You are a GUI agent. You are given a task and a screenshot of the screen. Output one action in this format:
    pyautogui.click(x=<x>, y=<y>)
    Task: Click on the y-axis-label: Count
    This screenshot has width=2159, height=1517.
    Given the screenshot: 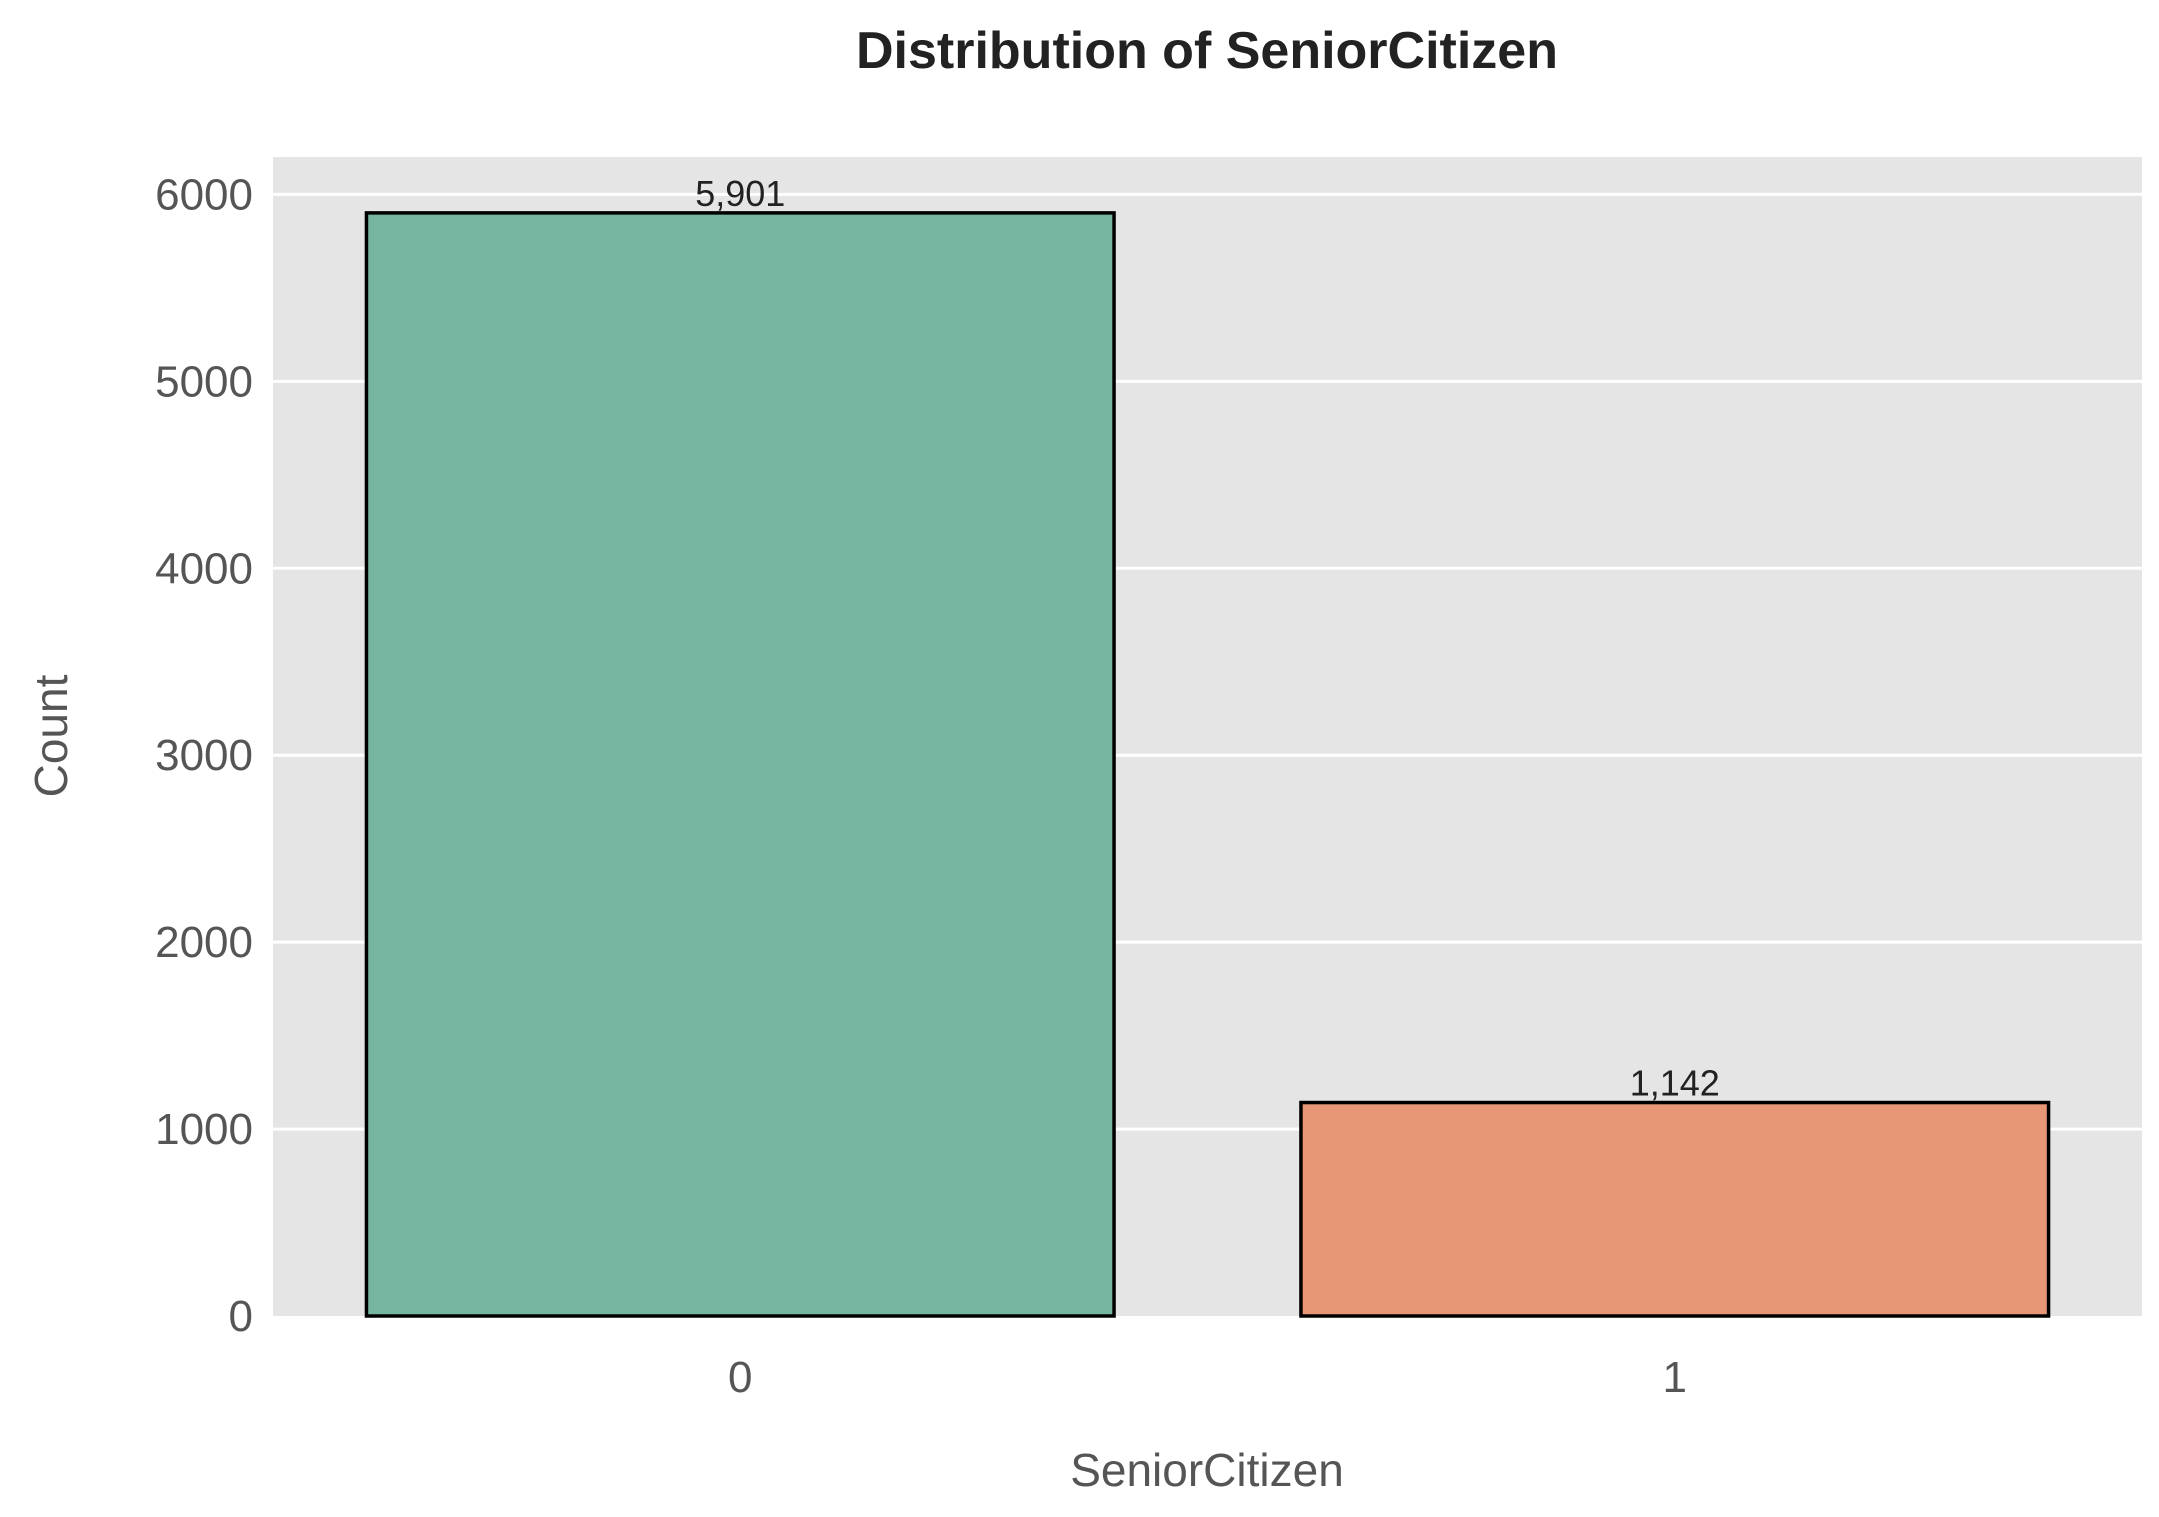 What is the action you would take?
    pyautogui.click(x=51, y=735)
    